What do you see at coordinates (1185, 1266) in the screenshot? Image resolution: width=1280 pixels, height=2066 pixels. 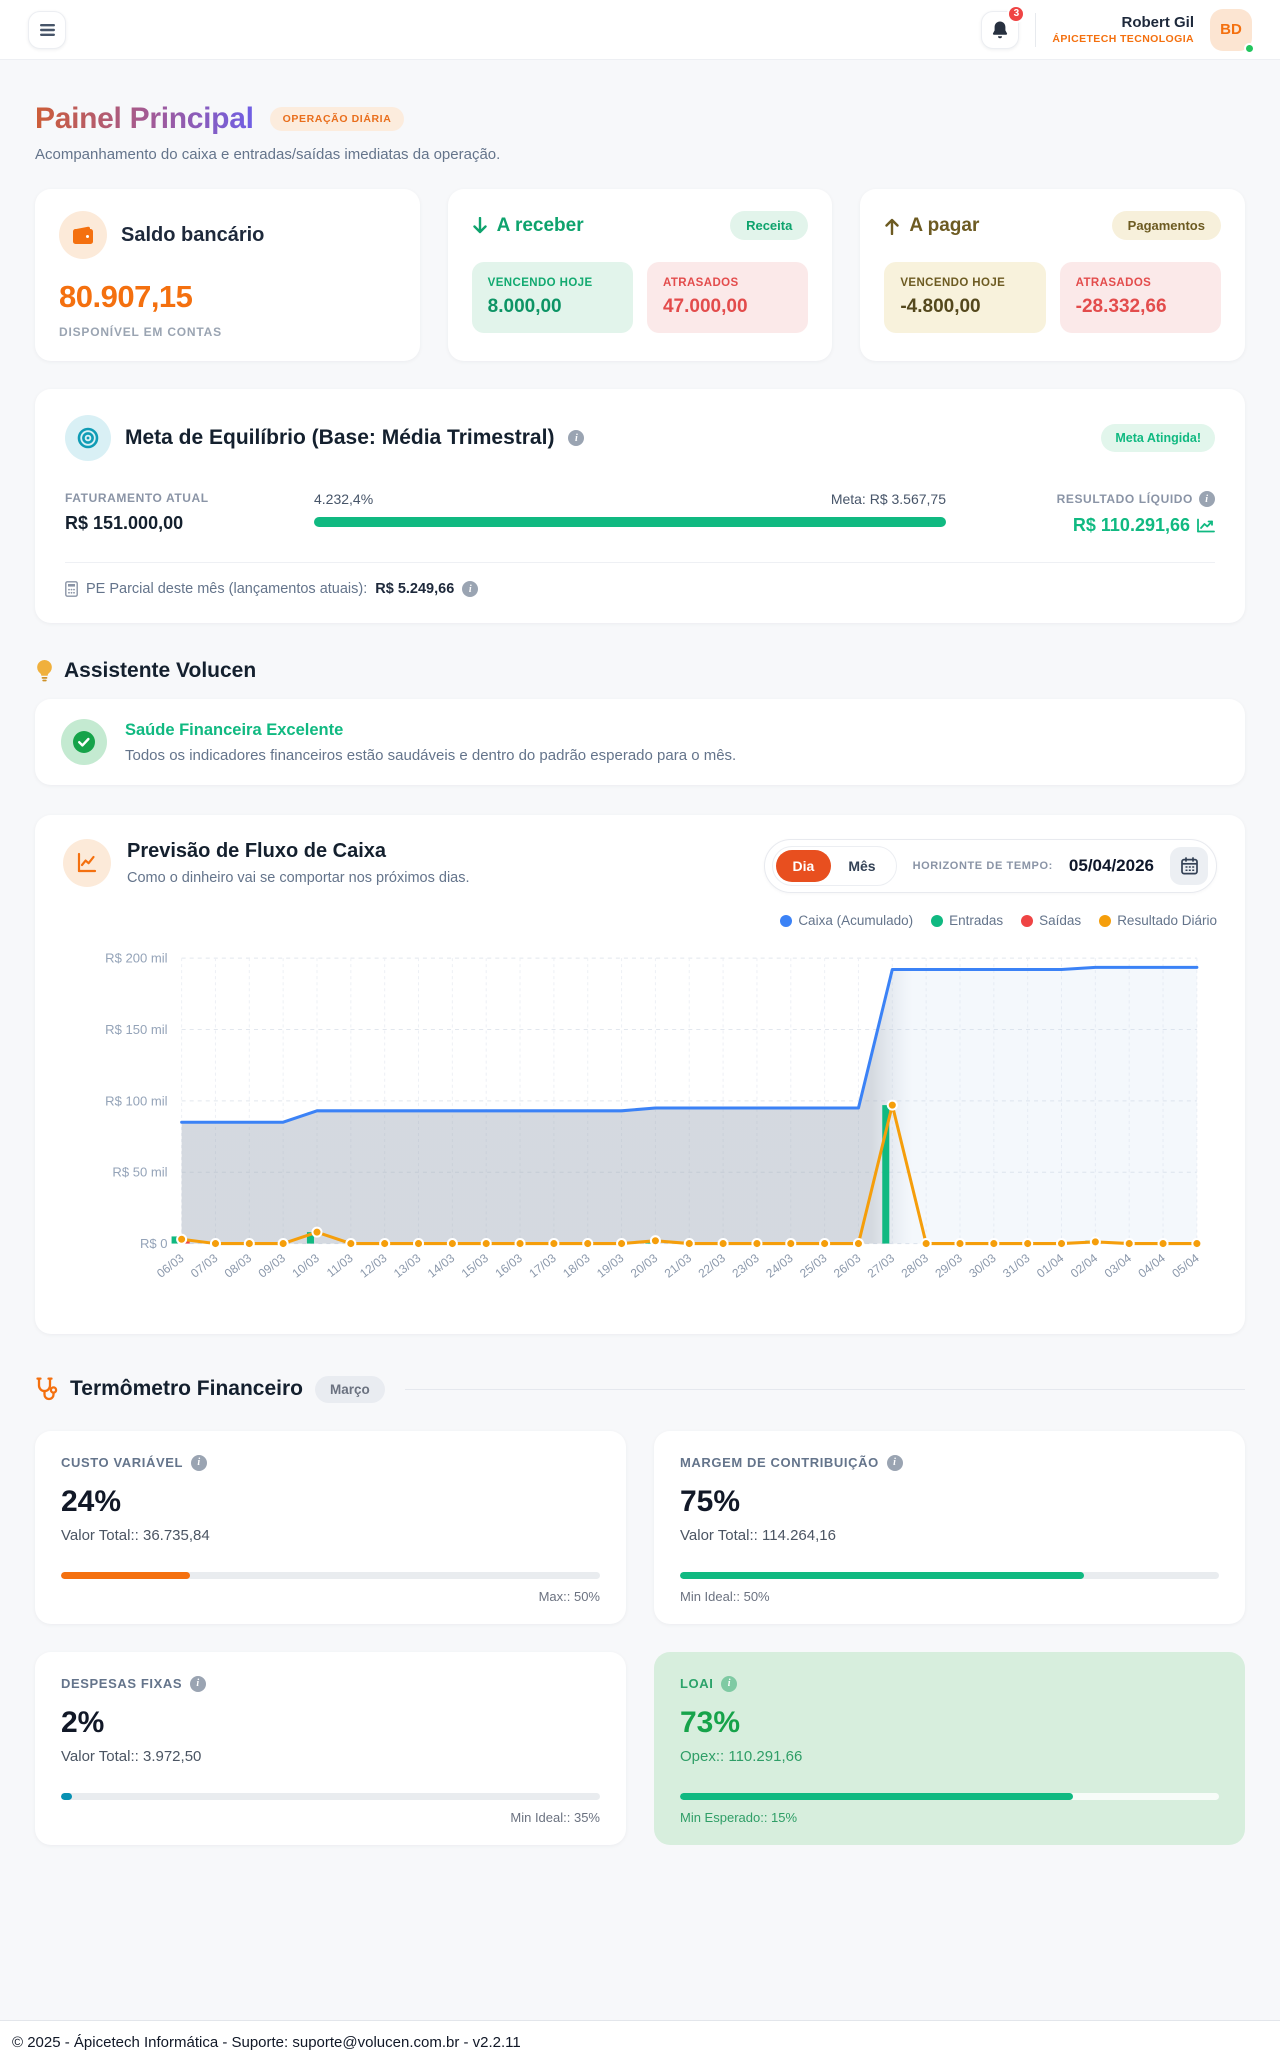 I see `svg-text: 05/04` at bounding box center [1185, 1266].